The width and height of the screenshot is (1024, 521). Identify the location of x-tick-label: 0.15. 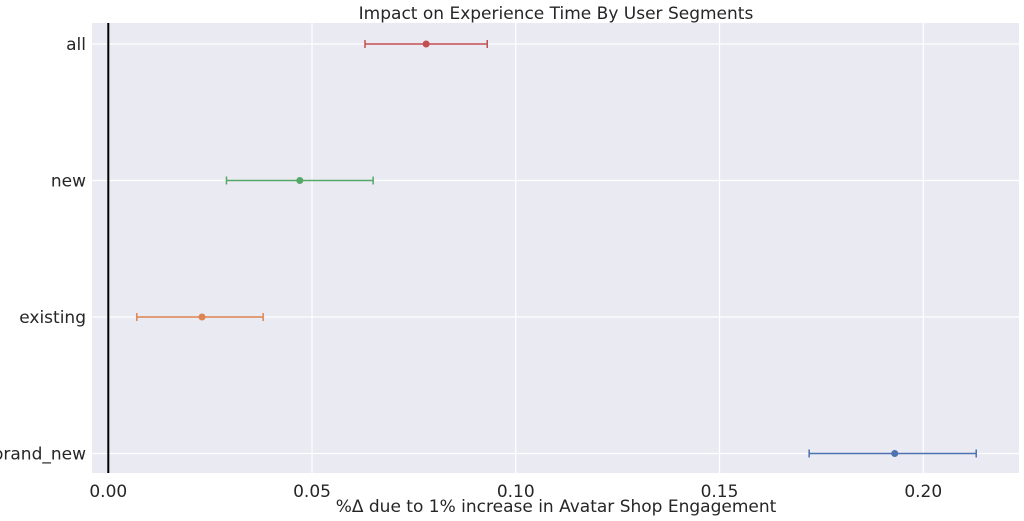
(720, 492).